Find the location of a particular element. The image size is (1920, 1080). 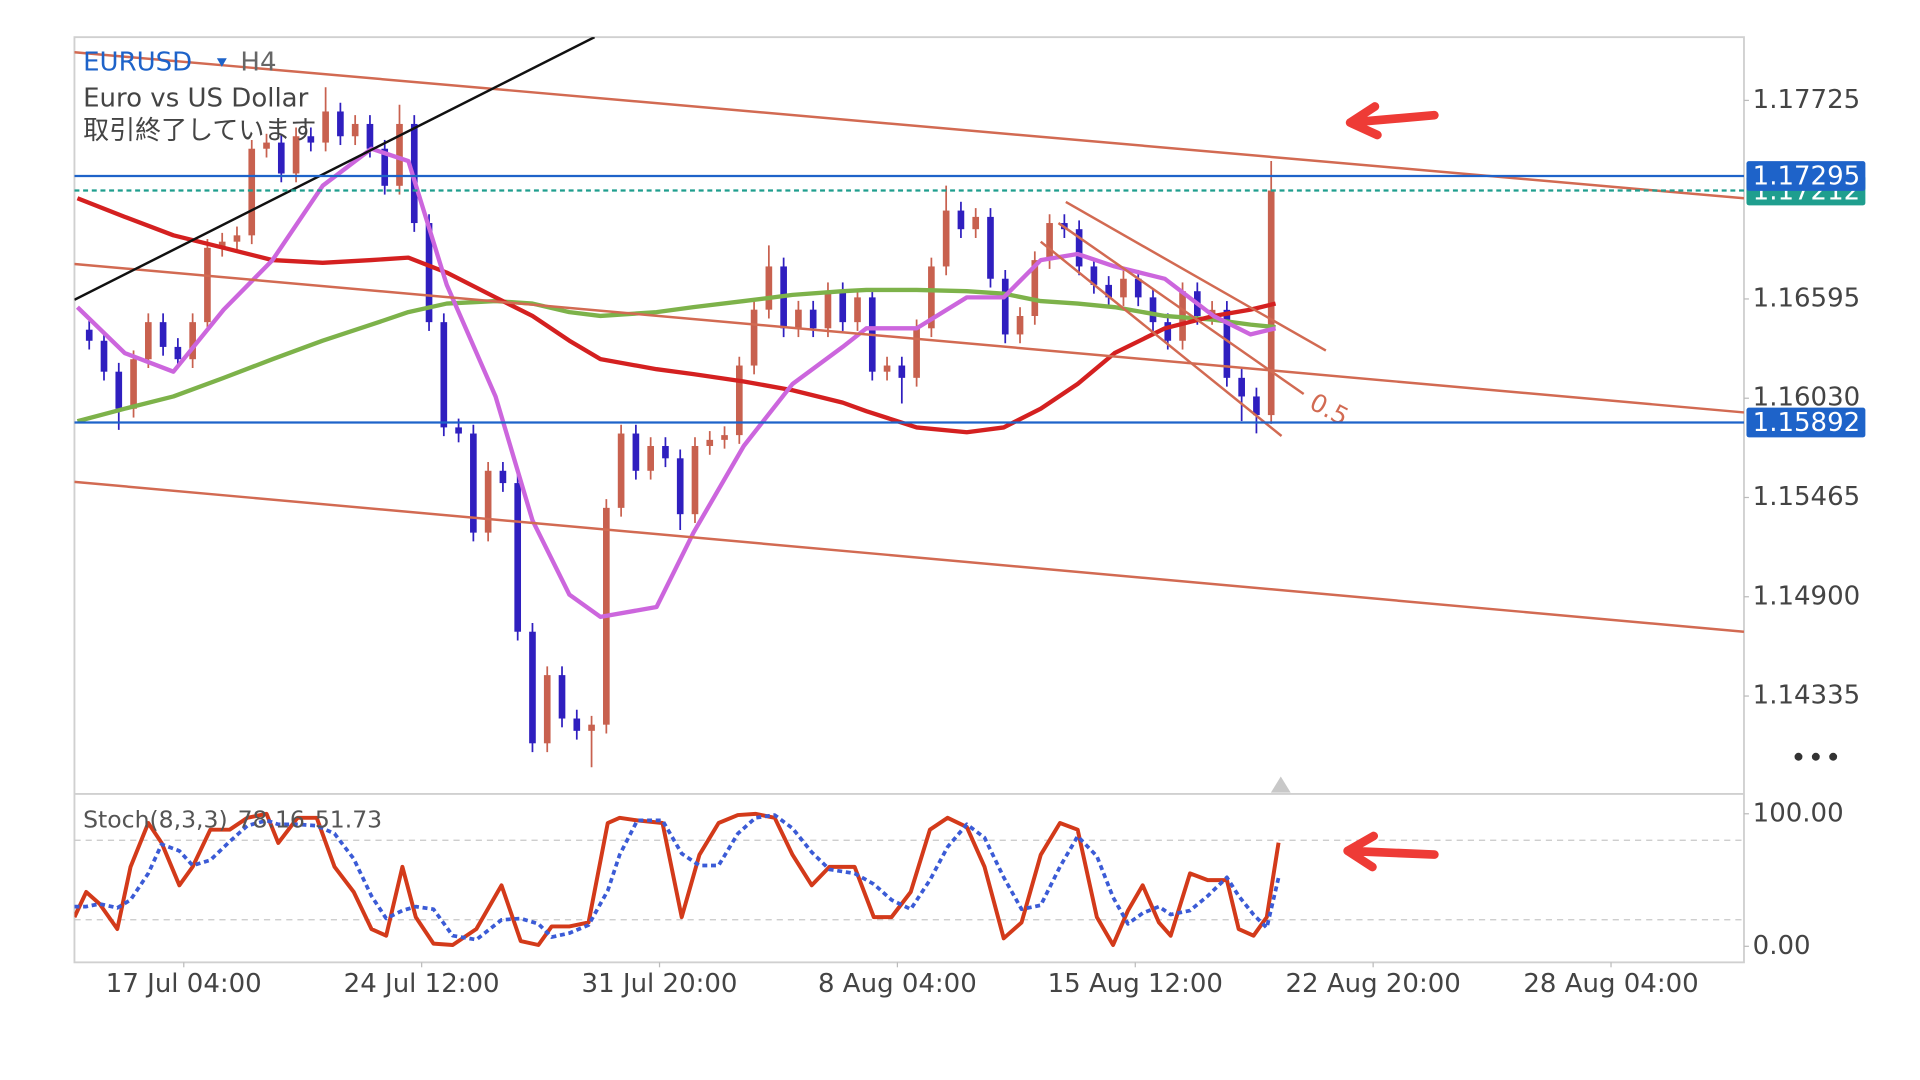

x-tick-label: 15 Aug 12:00 is located at coordinates (1135, 984).